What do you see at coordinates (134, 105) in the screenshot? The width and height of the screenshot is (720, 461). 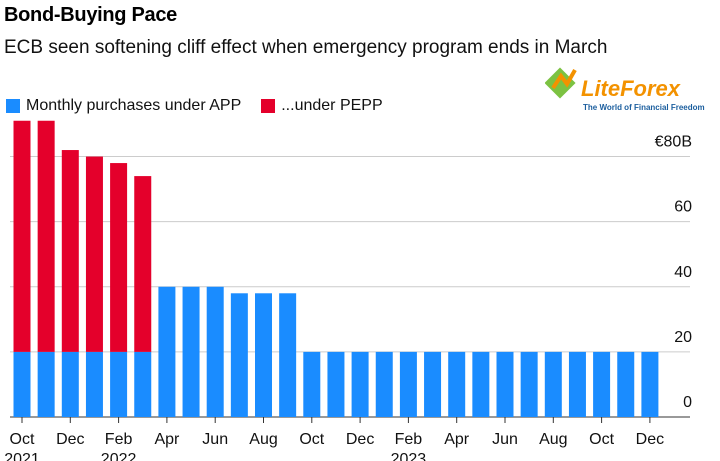 I see `legend-label: Monthly purchases under APP` at bounding box center [134, 105].